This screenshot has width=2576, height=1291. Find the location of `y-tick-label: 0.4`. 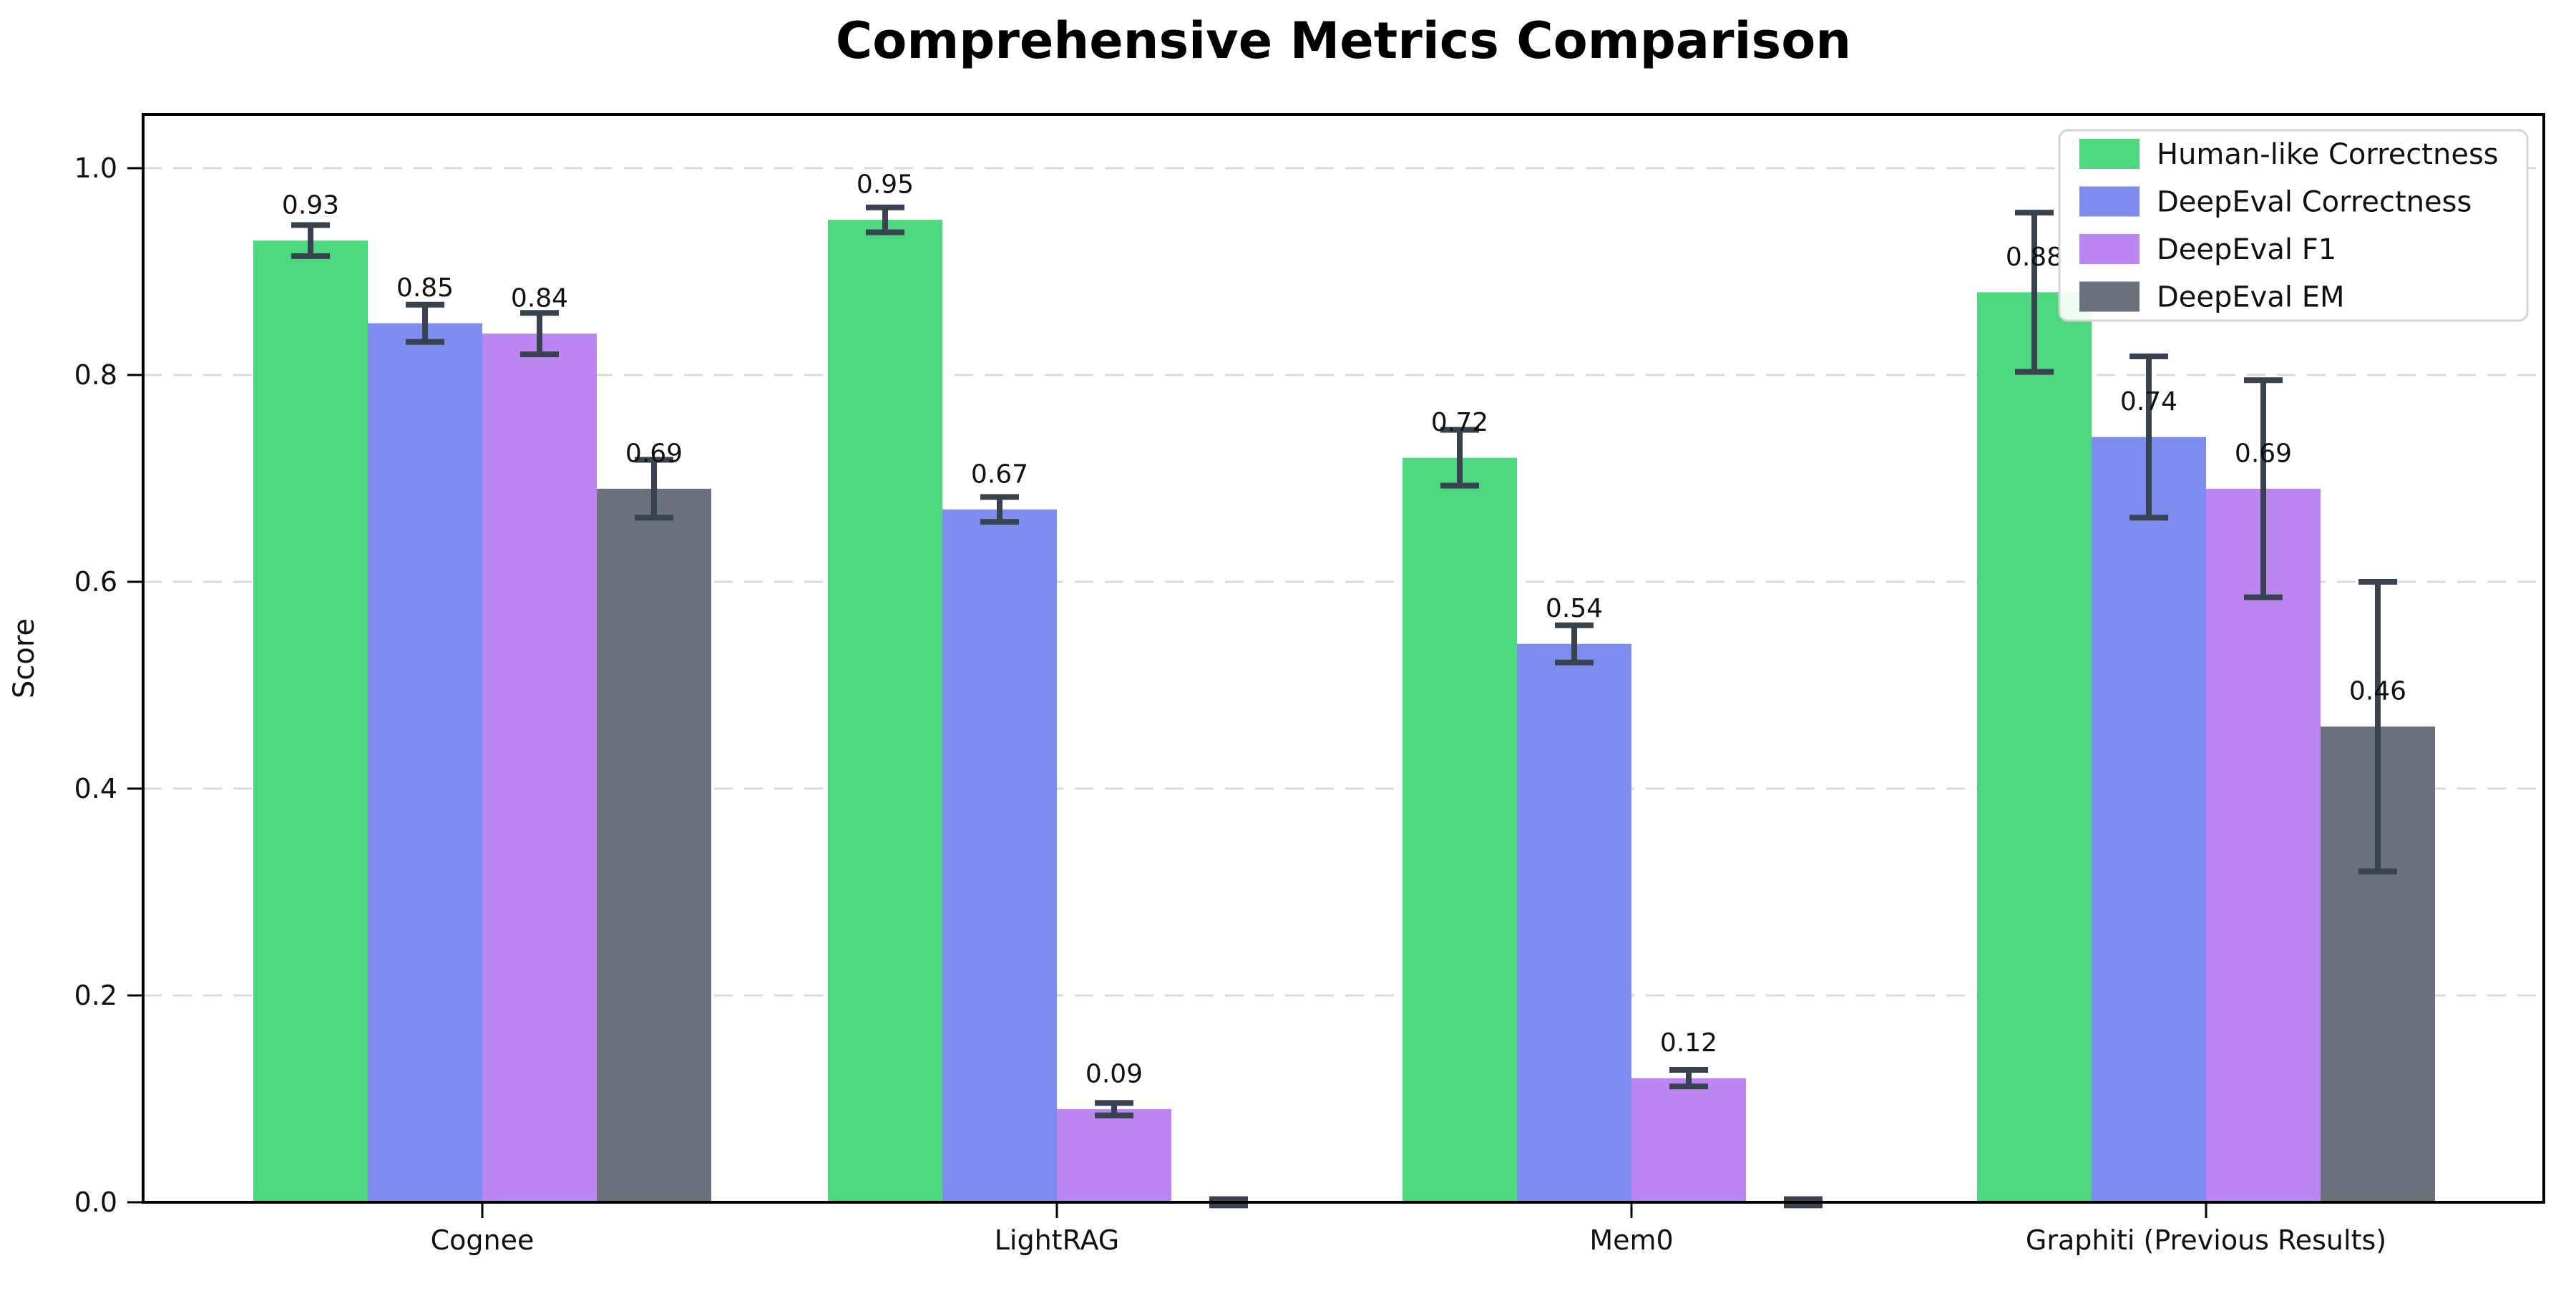

y-tick-label: 0.4 is located at coordinates (95, 788).